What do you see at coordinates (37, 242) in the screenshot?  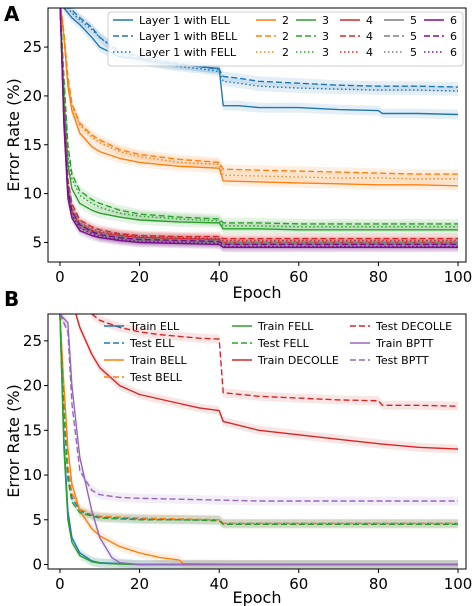 I see `panel-a-ytick-label-5: 5` at bounding box center [37, 242].